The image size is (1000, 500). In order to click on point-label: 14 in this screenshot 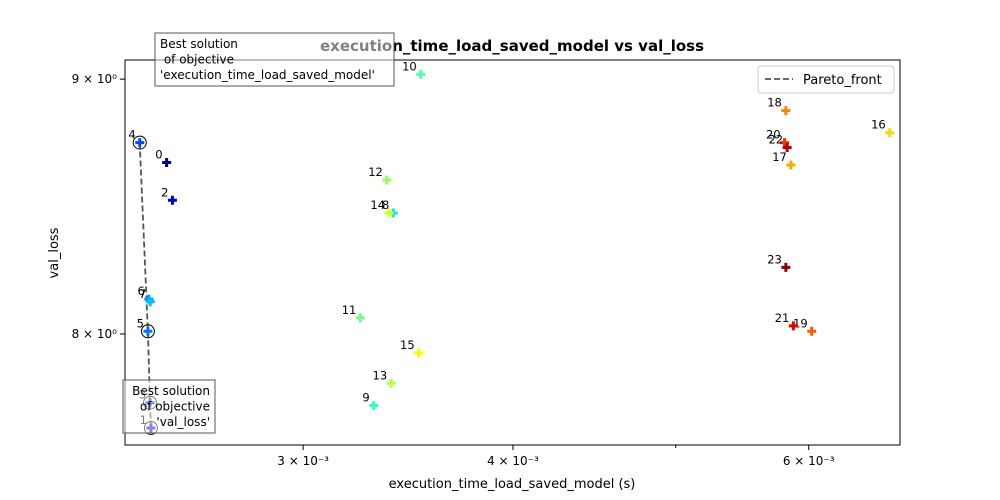, I will do `click(377, 205)`.